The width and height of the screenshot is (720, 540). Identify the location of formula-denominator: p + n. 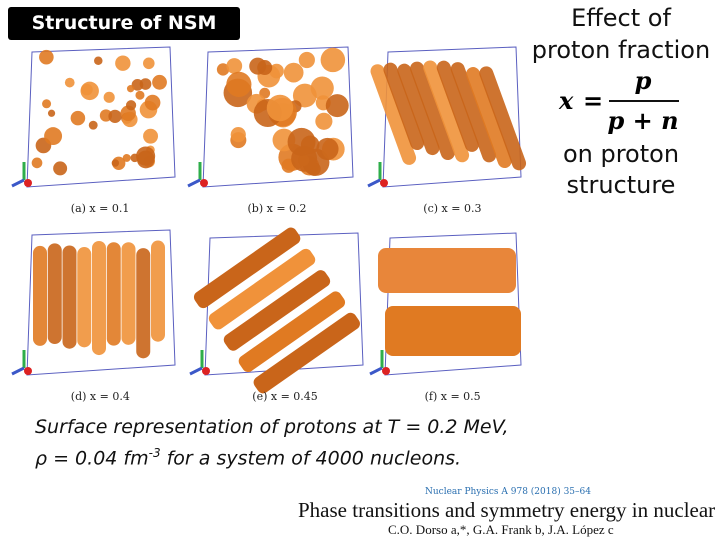
(643, 120).